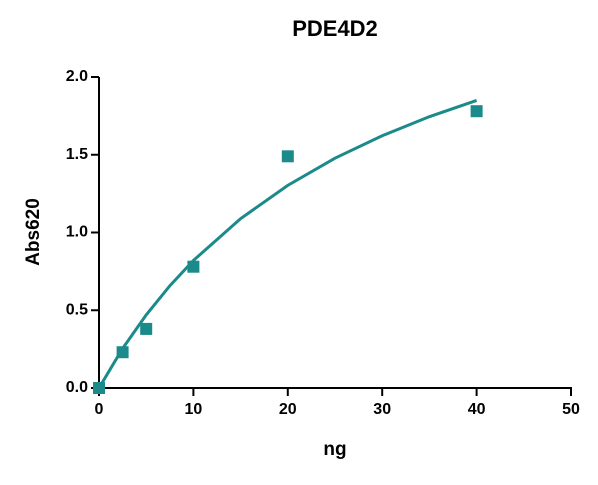 The image size is (598, 485). What do you see at coordinates (194, 409) in the screenshot?
I see `x-tick-label: 10` at bounding box center [194, 409].